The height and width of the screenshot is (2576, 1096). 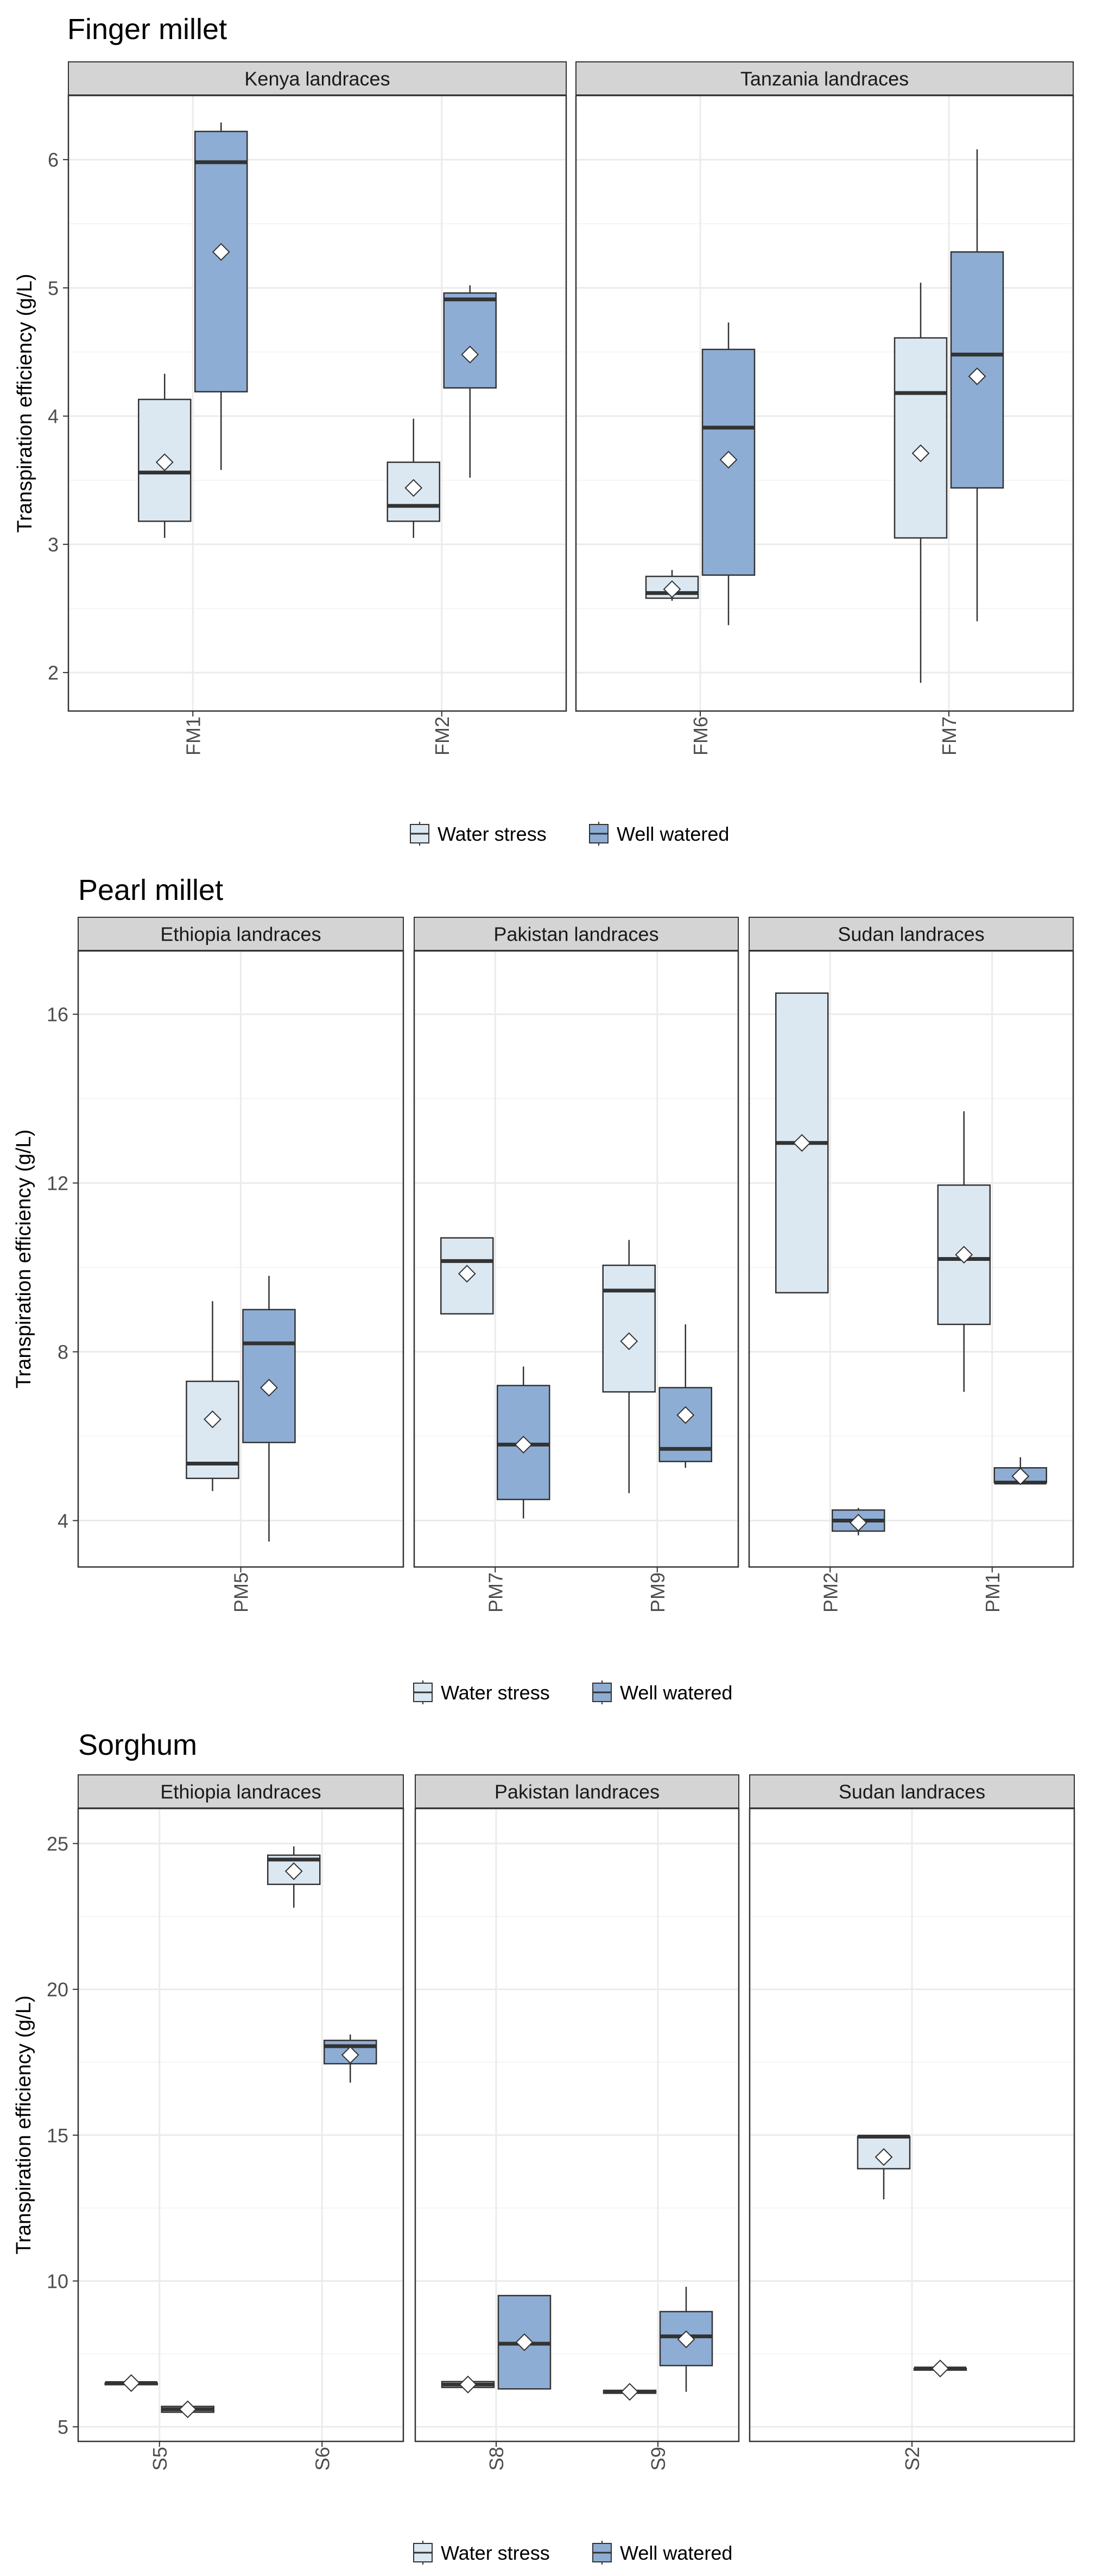 I want to click on y-tick-label: 16, so click(x=57, y=1015).